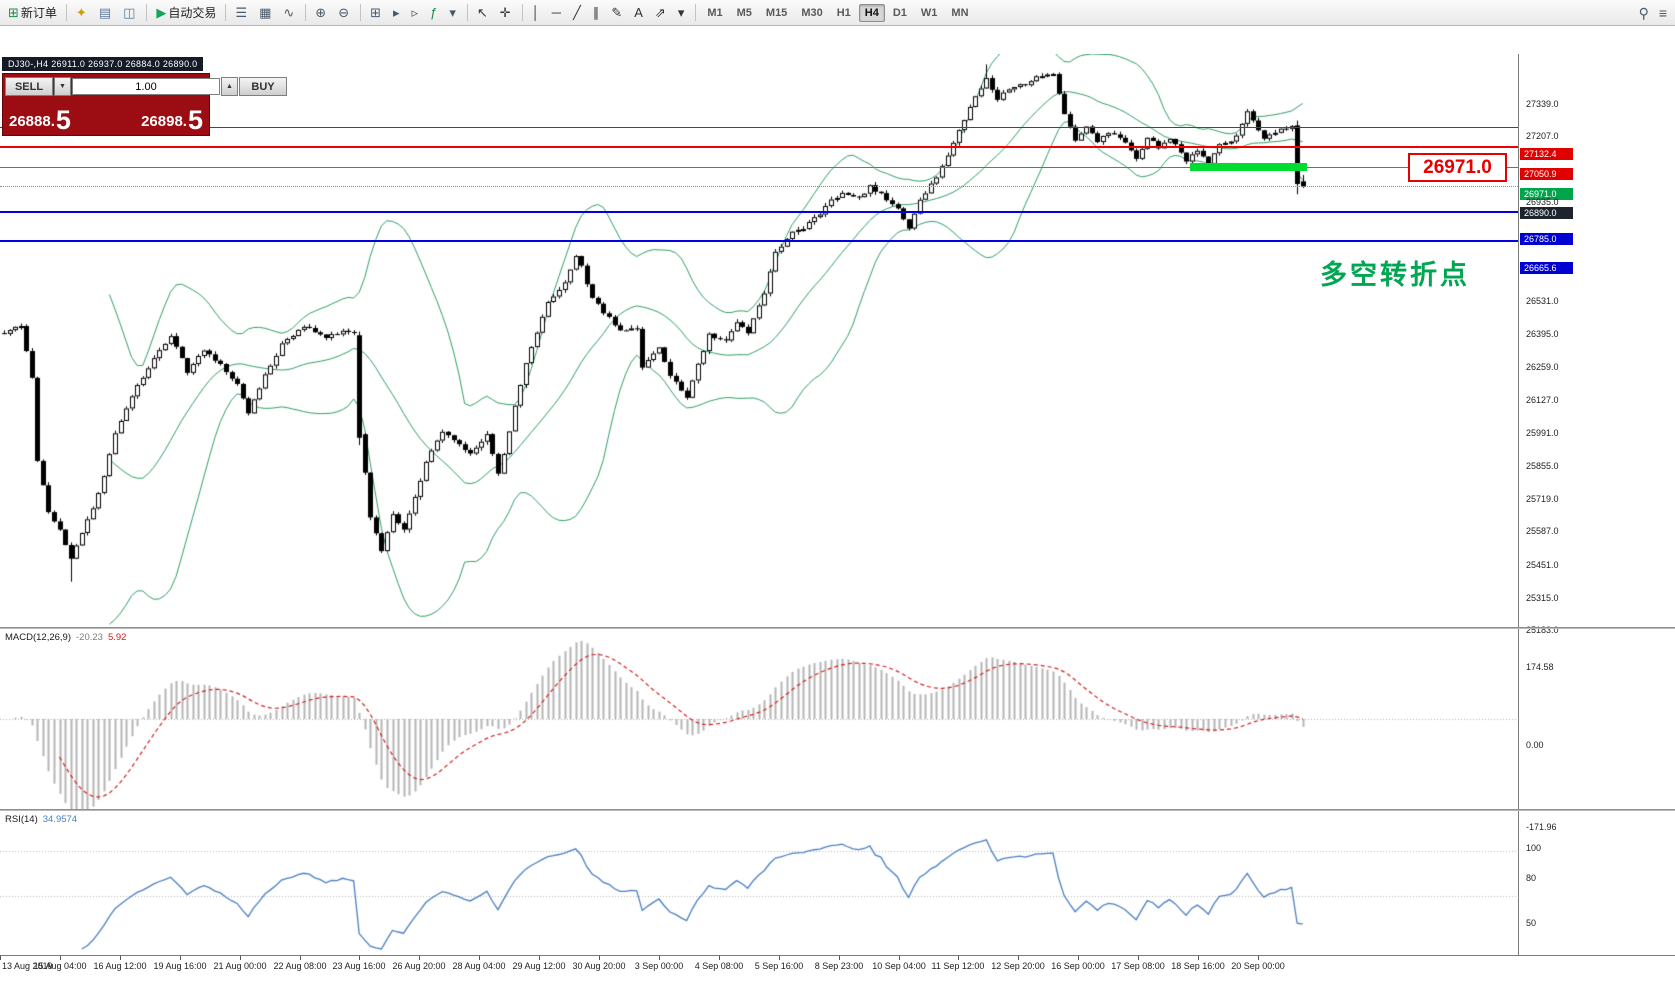  Describe the element at coordinates (1138, 966) in the screenshot. I see `time-label: 17 Sep 08:00` at that location.